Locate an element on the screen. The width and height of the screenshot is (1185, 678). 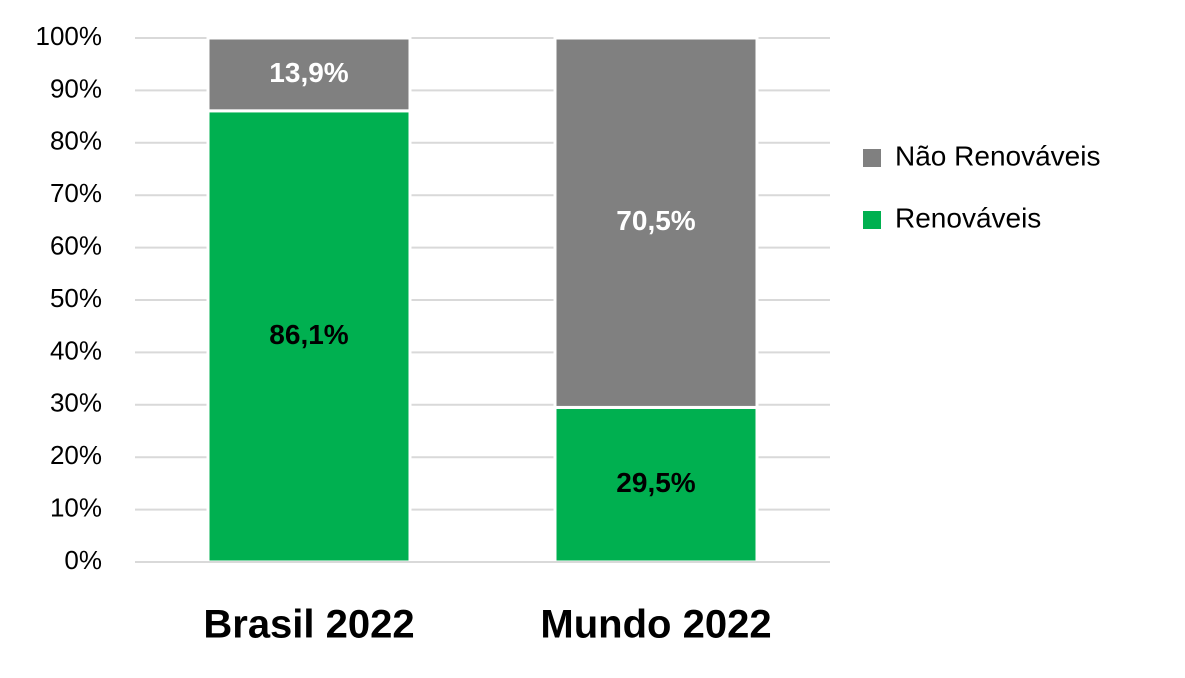
y-tick-label: 40% is located at coordinates (76, 350).